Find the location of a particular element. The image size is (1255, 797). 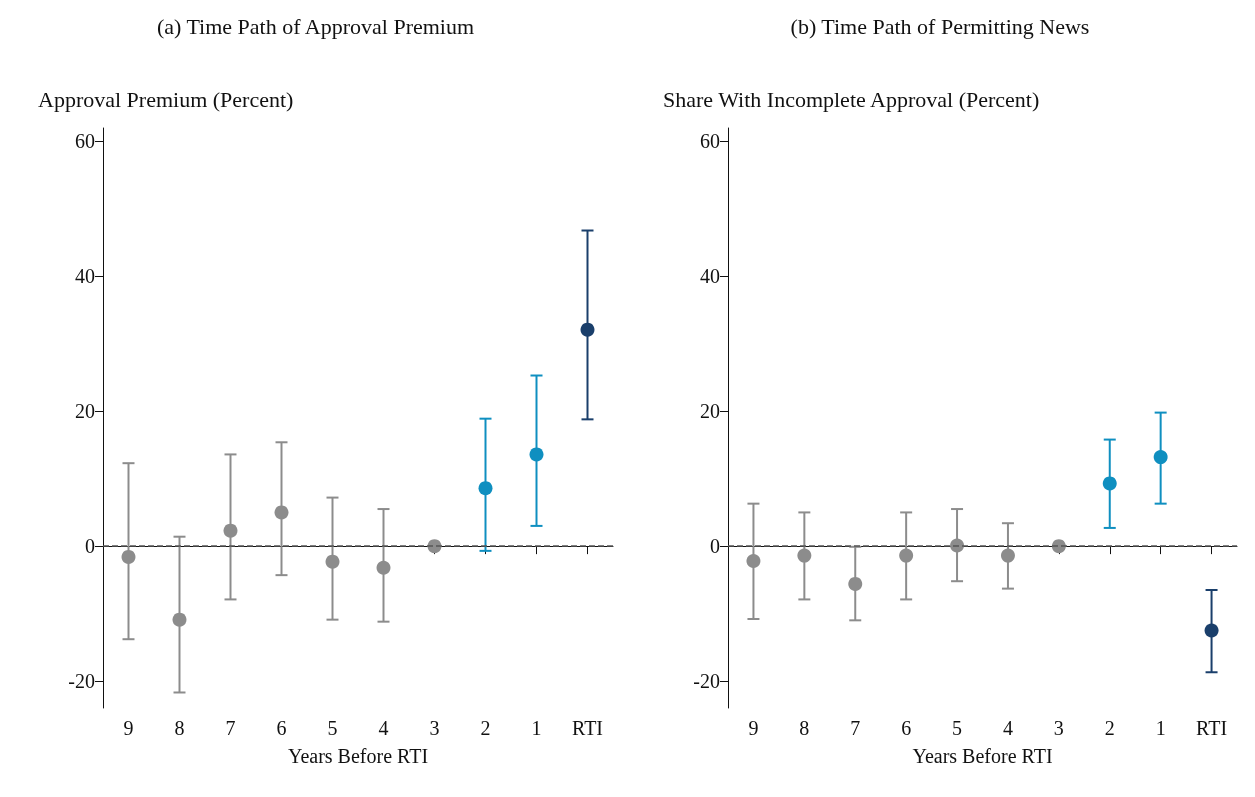

y-axis-title: Share With Incomplete Approval (Percent) is located at coordinates (851, 99).